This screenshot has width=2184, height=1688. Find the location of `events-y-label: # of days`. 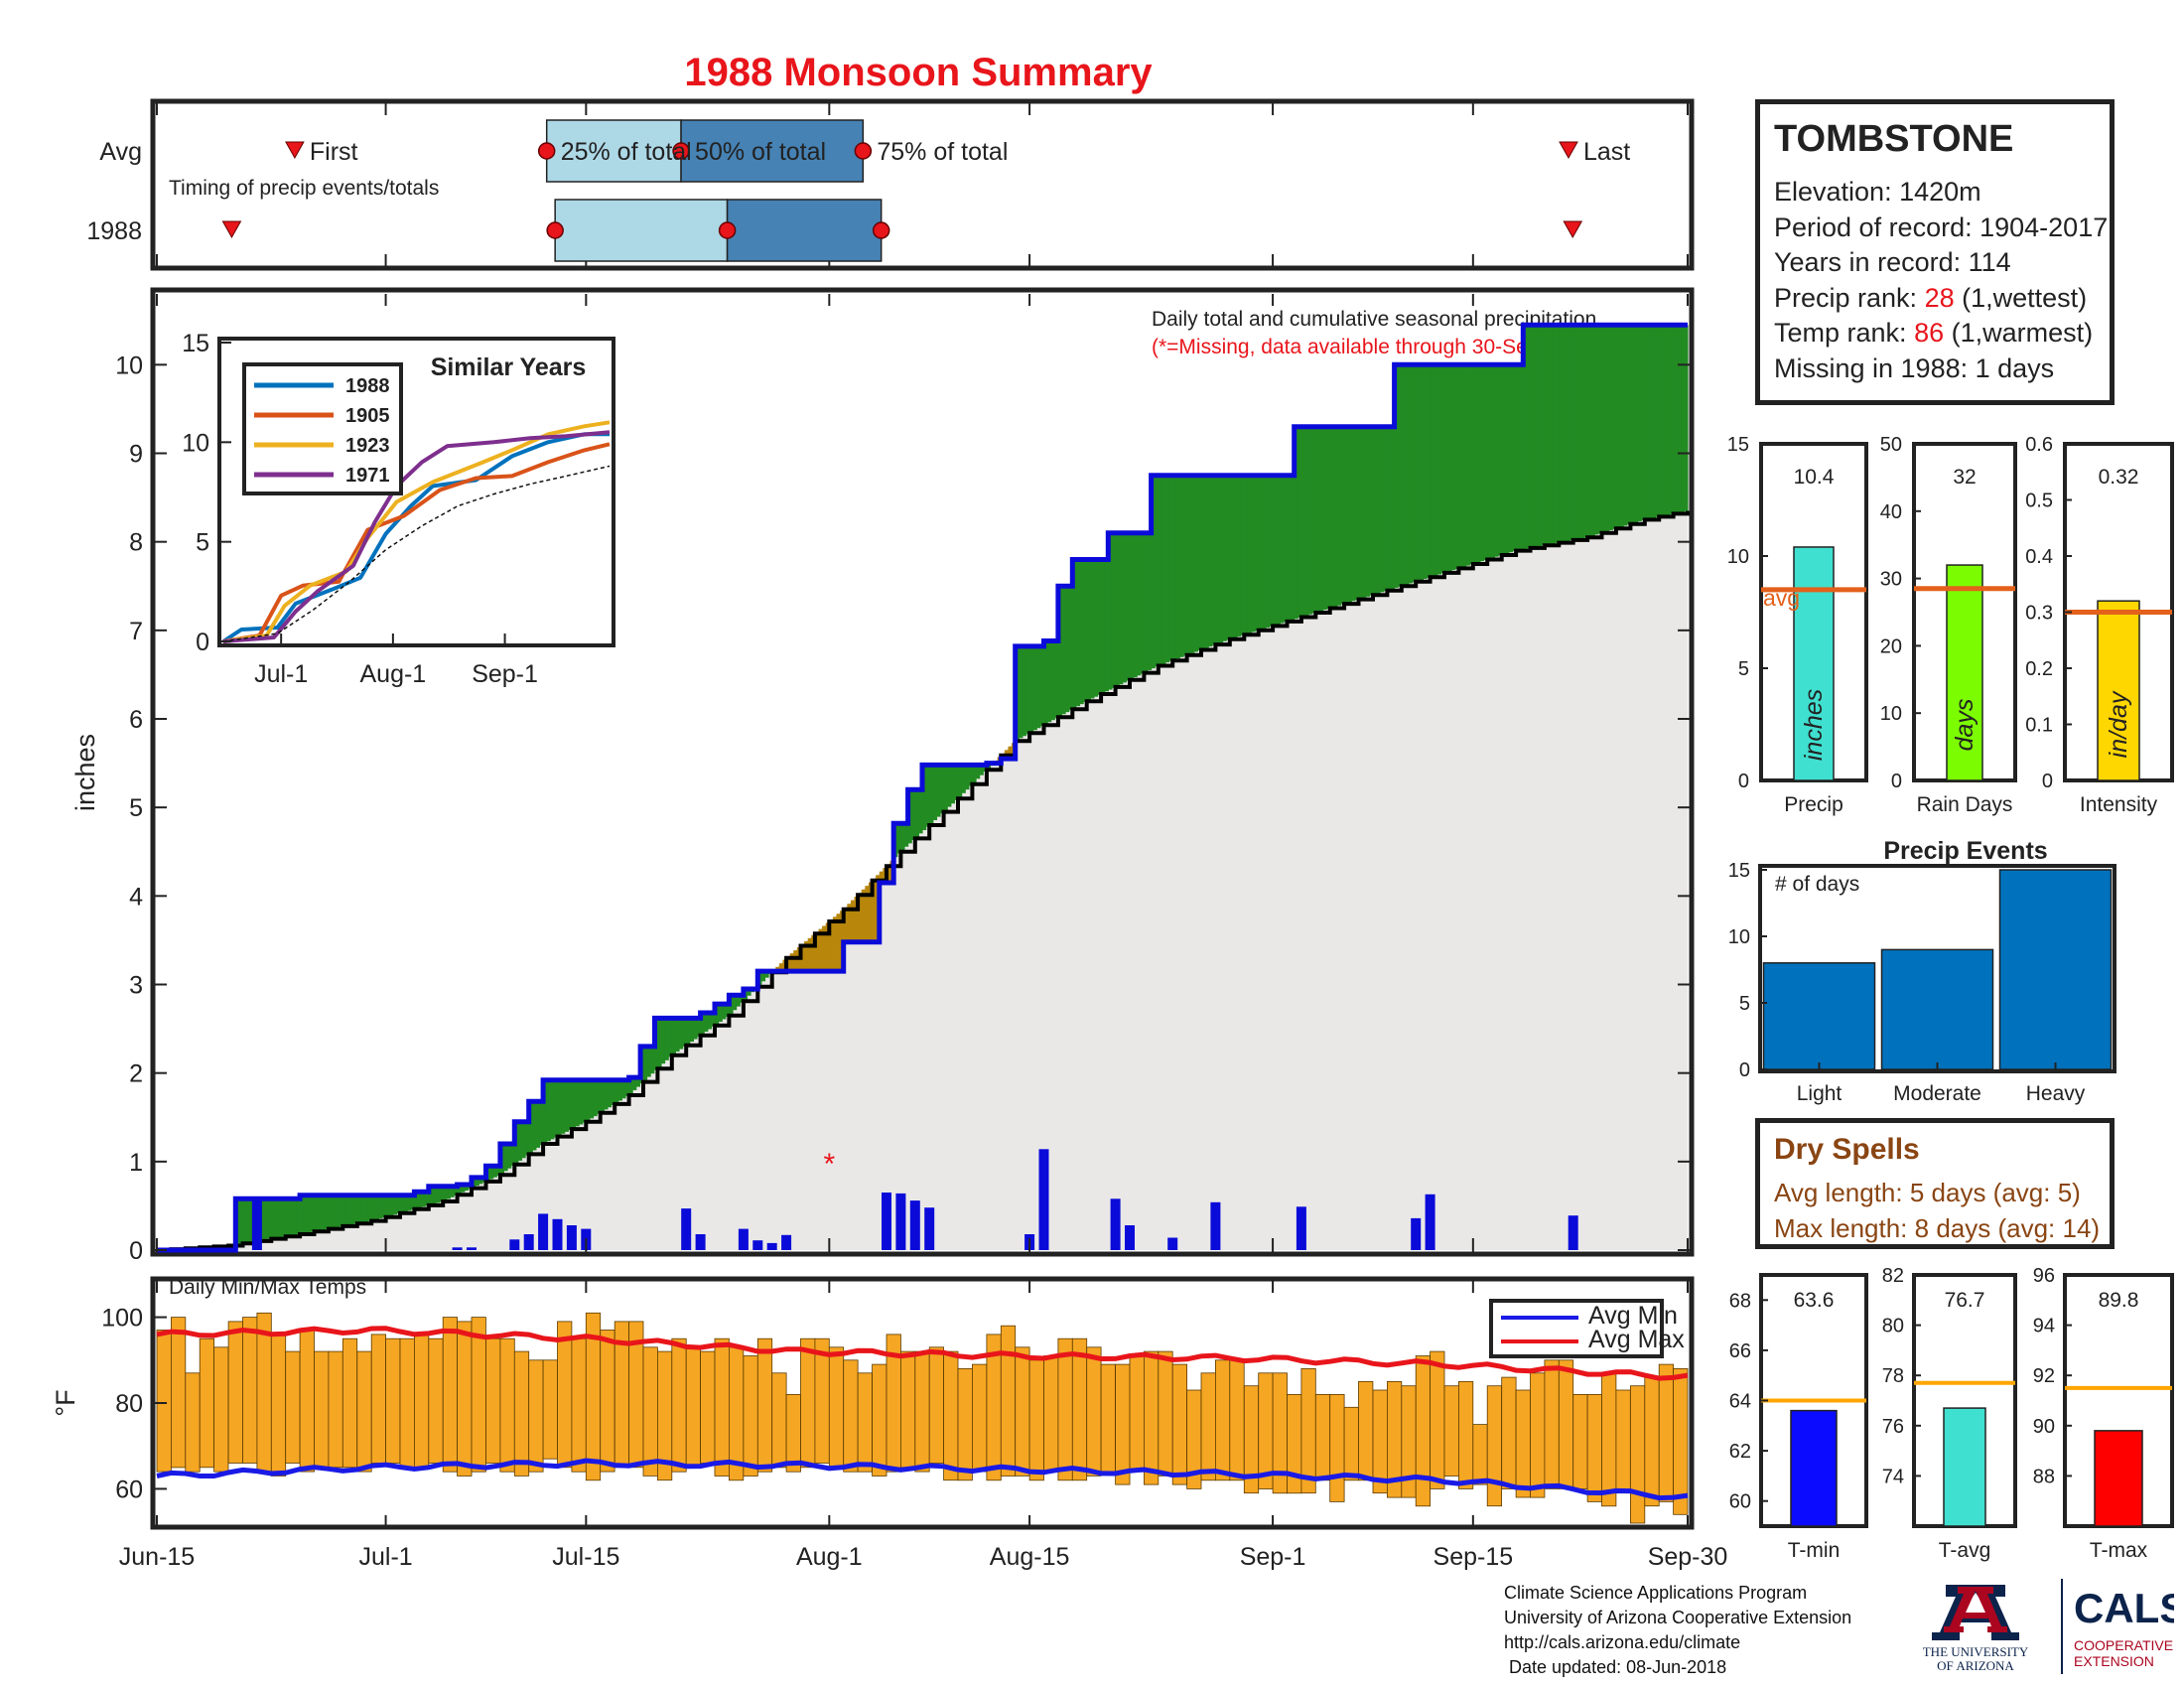

events-y-label: # of days is located at coordinates (1817, 884).